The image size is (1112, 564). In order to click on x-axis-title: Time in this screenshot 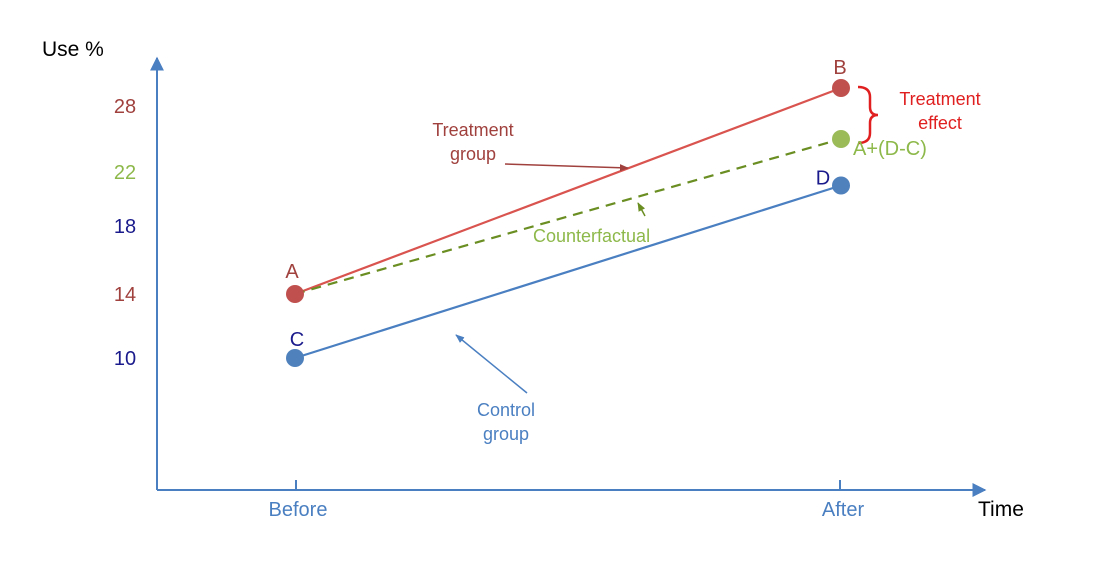, I will do `click(1001, 509)`.